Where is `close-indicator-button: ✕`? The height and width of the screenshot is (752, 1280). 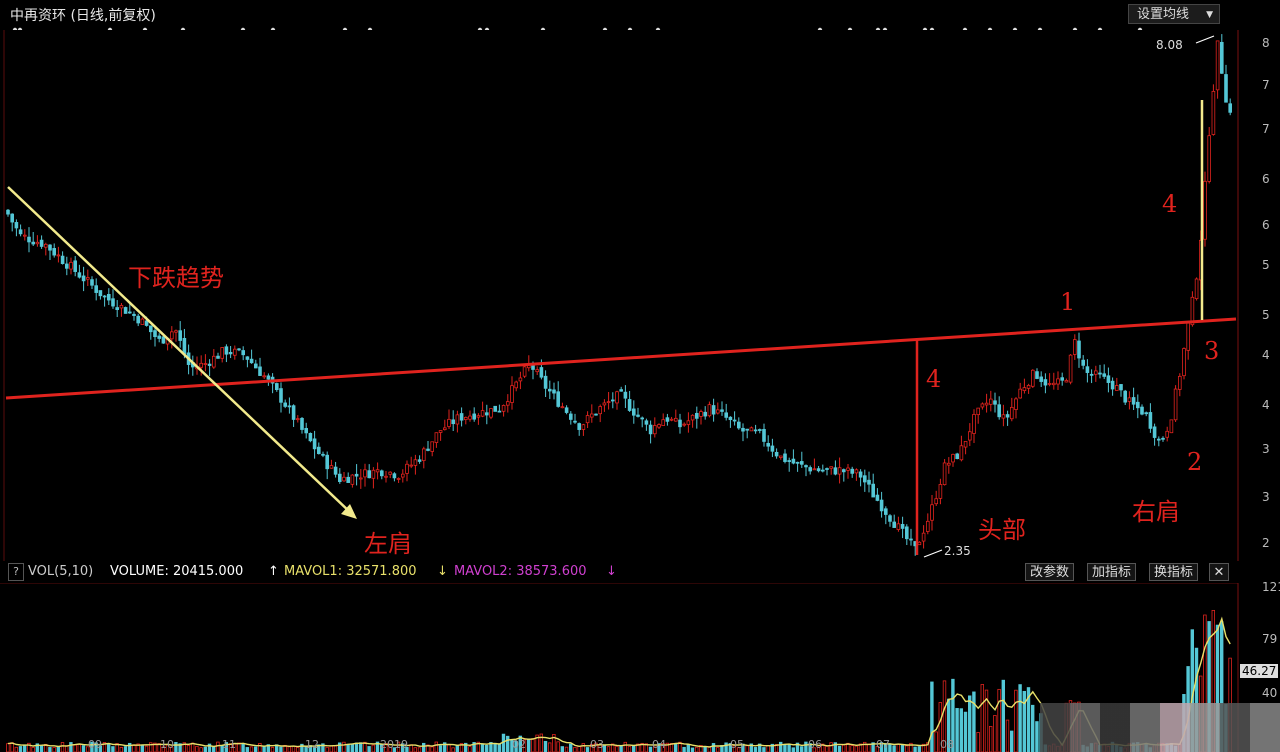
close-indicator-button: ✕ is located at coordinates (1219, 572).